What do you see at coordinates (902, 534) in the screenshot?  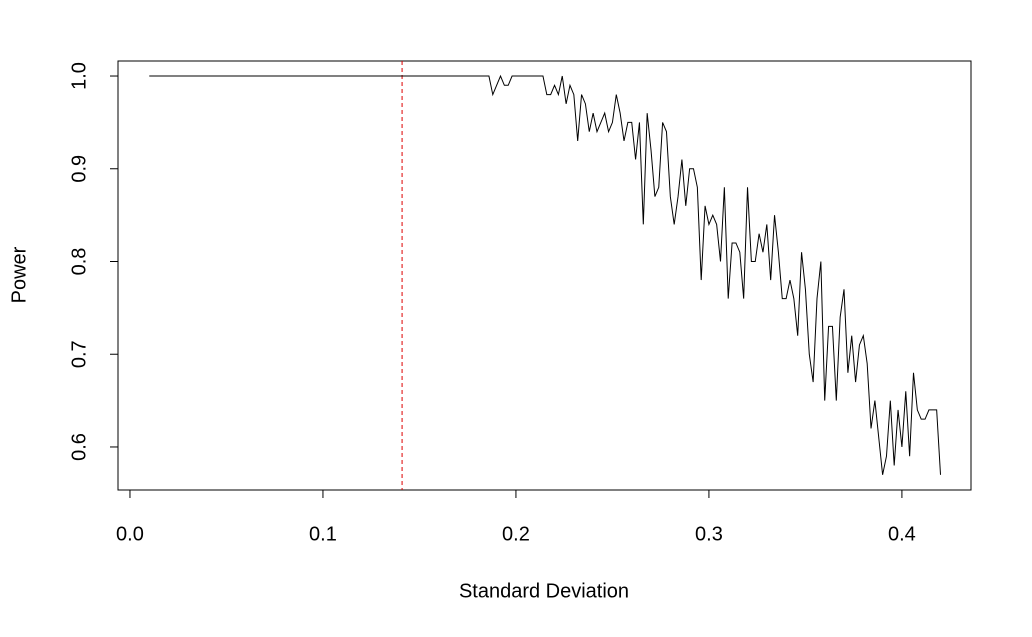 I see `x-tick-label: 0.4` at bounding box center [902, 534].